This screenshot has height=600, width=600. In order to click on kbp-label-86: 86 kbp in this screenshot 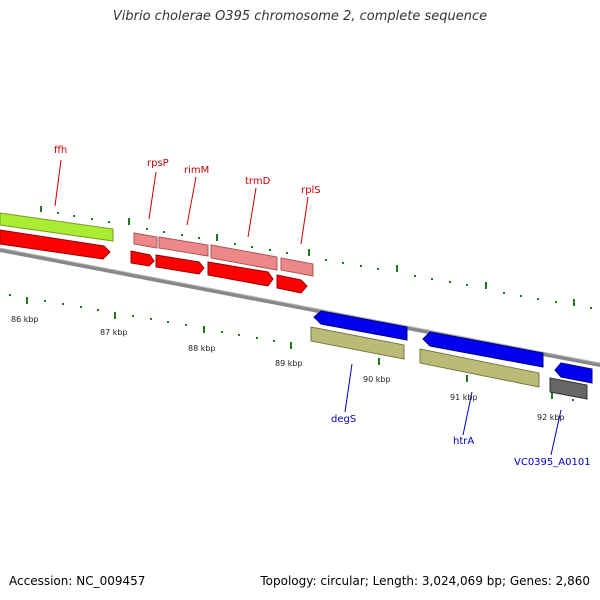, I will do `click(25, 319)`.